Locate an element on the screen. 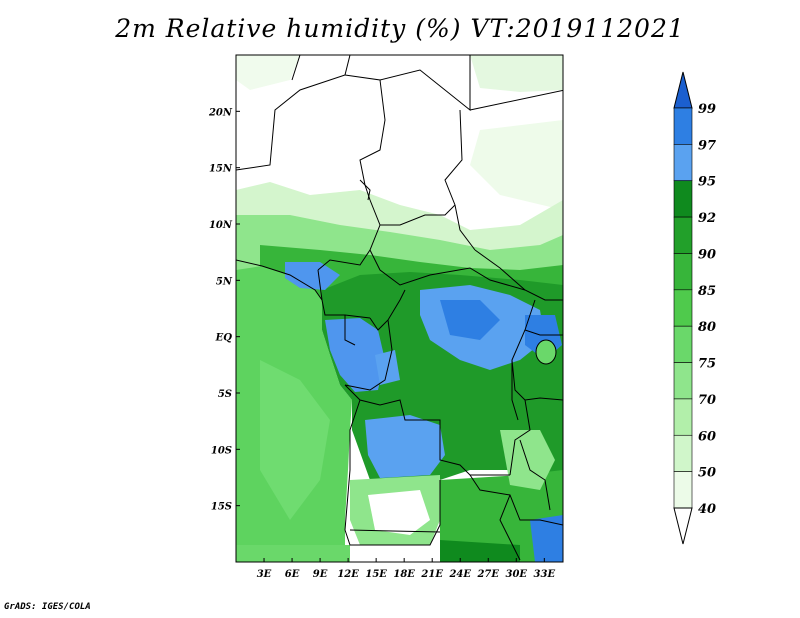 This screenshot has width=800, height=618. colorbar-top-arrow is located at coordinates (683, 90).